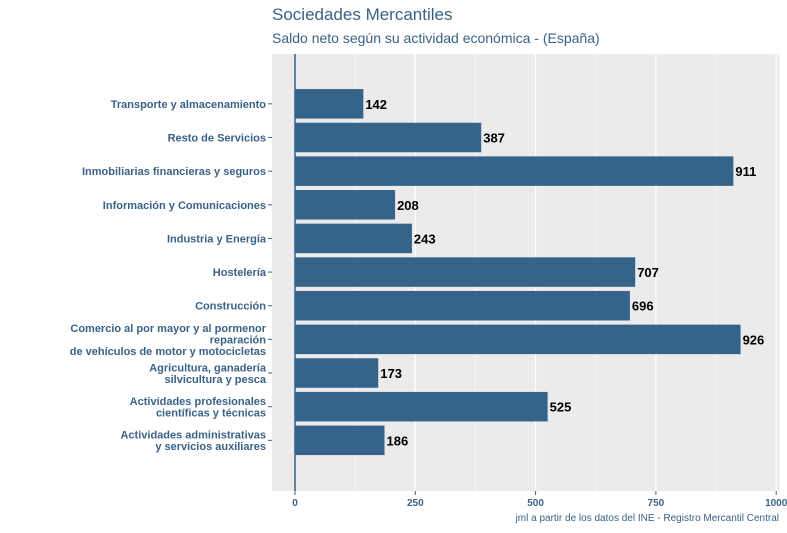 Image resolution: width=787 pixels, height=533 pixels. Describe the element at coordinates (238, 340) in the screenshot. I see `category-label: reparación` at that location.